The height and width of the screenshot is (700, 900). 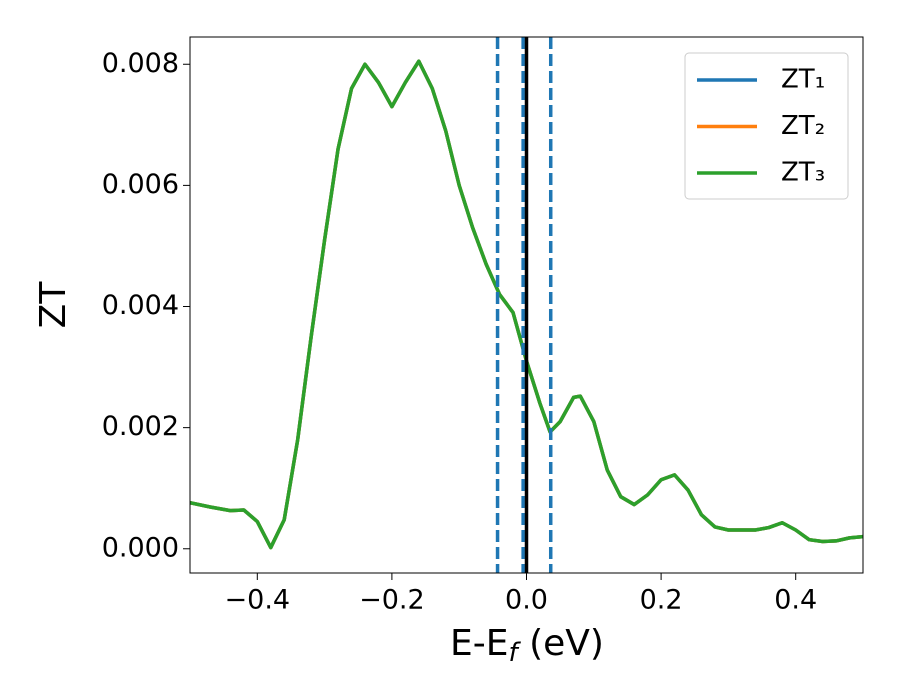 What do you see at coordinates (561, 643) in the screenshot?
I see `x-label-unit: (eV)` at bounding box center [561, 643].